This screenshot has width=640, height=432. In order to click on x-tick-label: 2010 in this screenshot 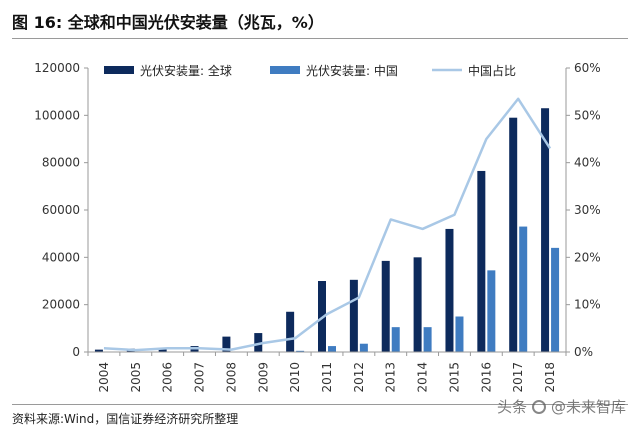, I will do `click(295, 377)`.